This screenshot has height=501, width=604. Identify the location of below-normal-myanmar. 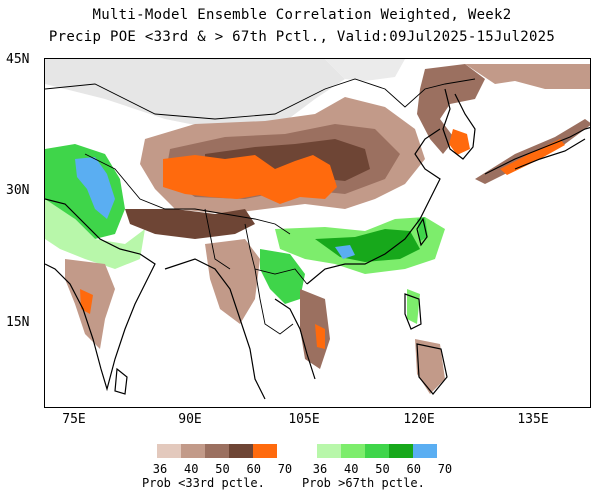
(232, 281).